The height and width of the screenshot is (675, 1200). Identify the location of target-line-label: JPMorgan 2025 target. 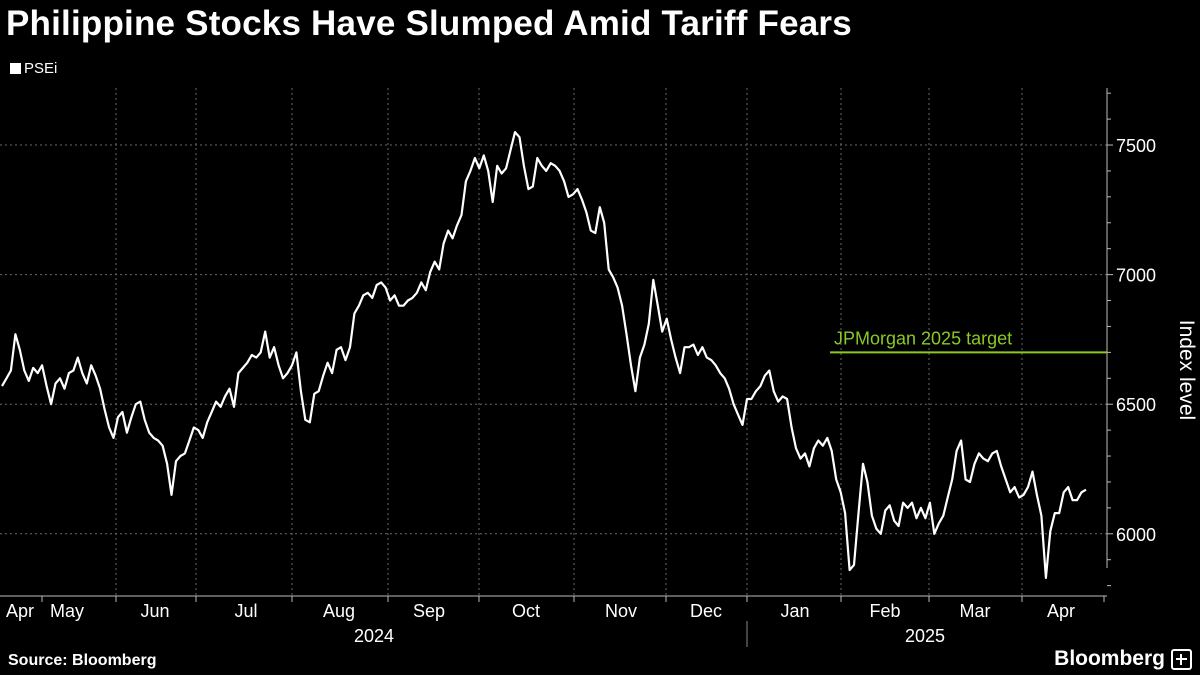
(923, 338).